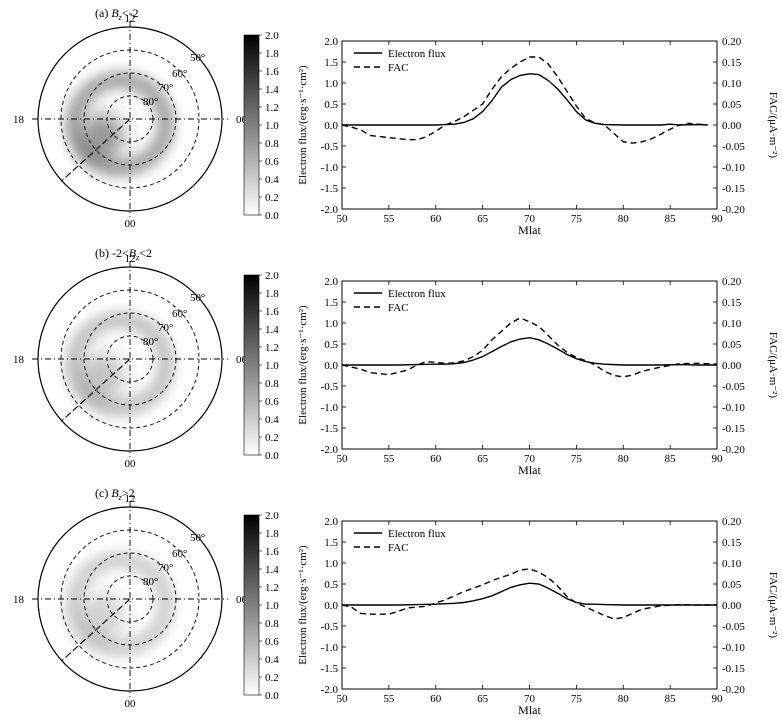  I want to click on lat-label-2: 70°, so click(165, 88).